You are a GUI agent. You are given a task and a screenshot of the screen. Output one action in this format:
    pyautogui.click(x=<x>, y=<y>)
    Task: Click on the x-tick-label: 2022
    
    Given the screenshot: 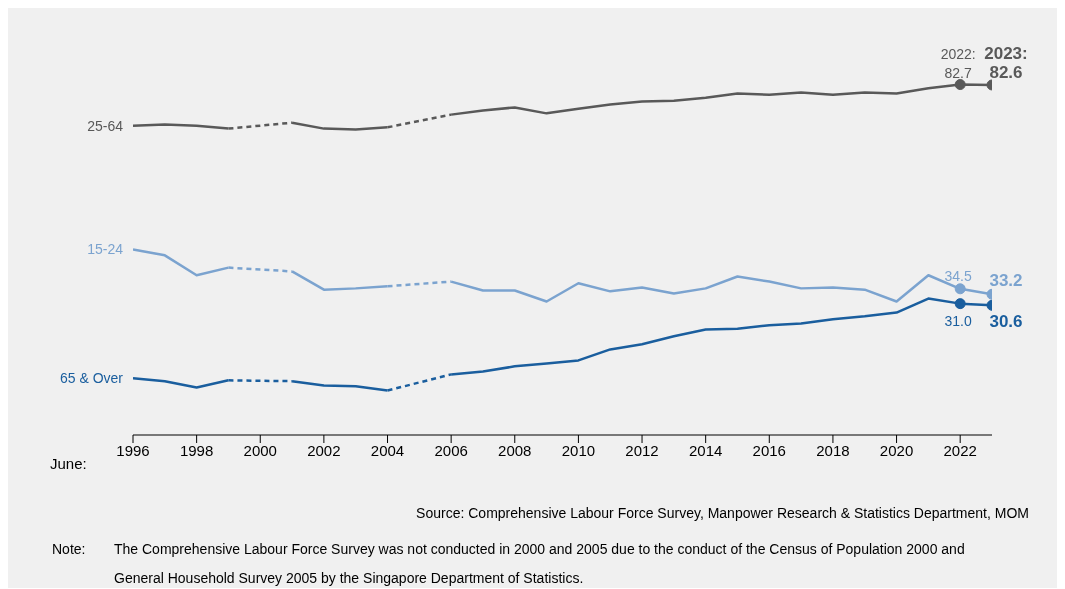 What is the action you would take?
    pyautogui.click(x=960, y=450)
    